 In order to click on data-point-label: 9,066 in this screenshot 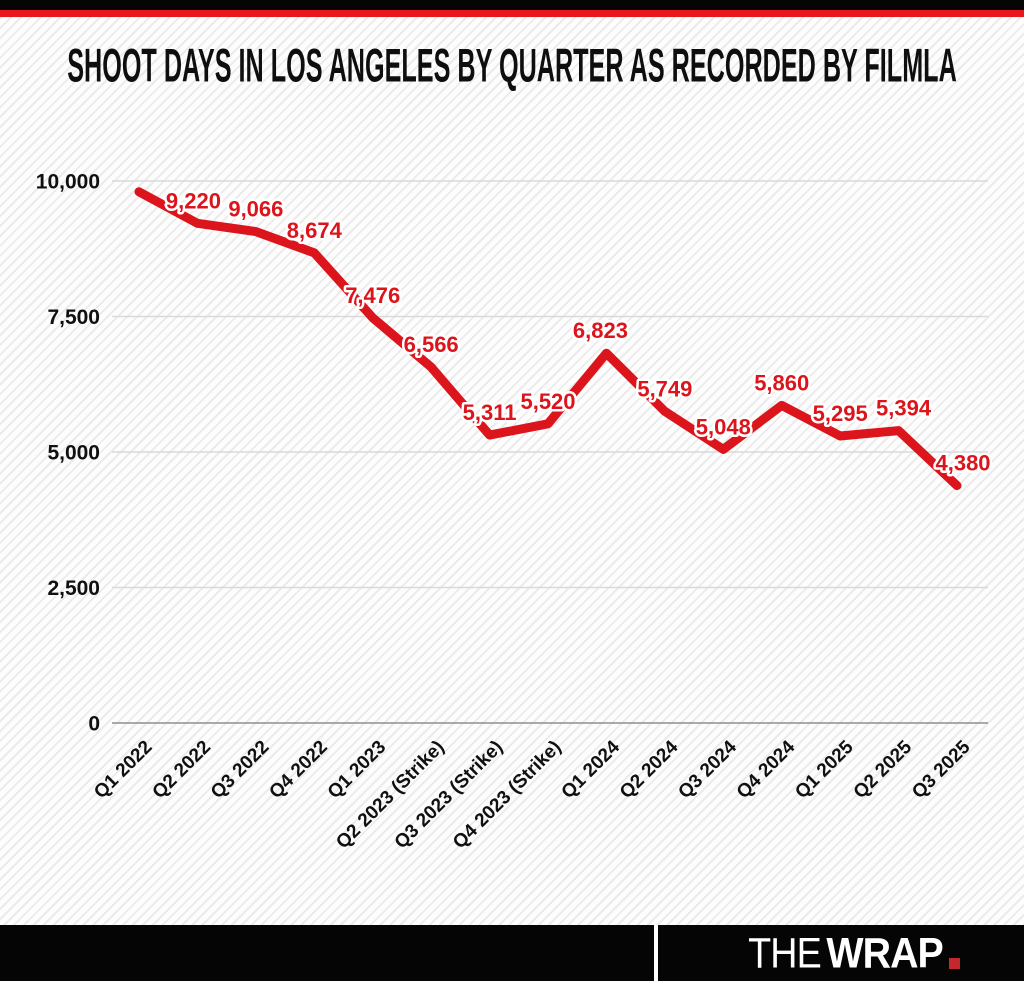, I will do `click(255, 209)`.